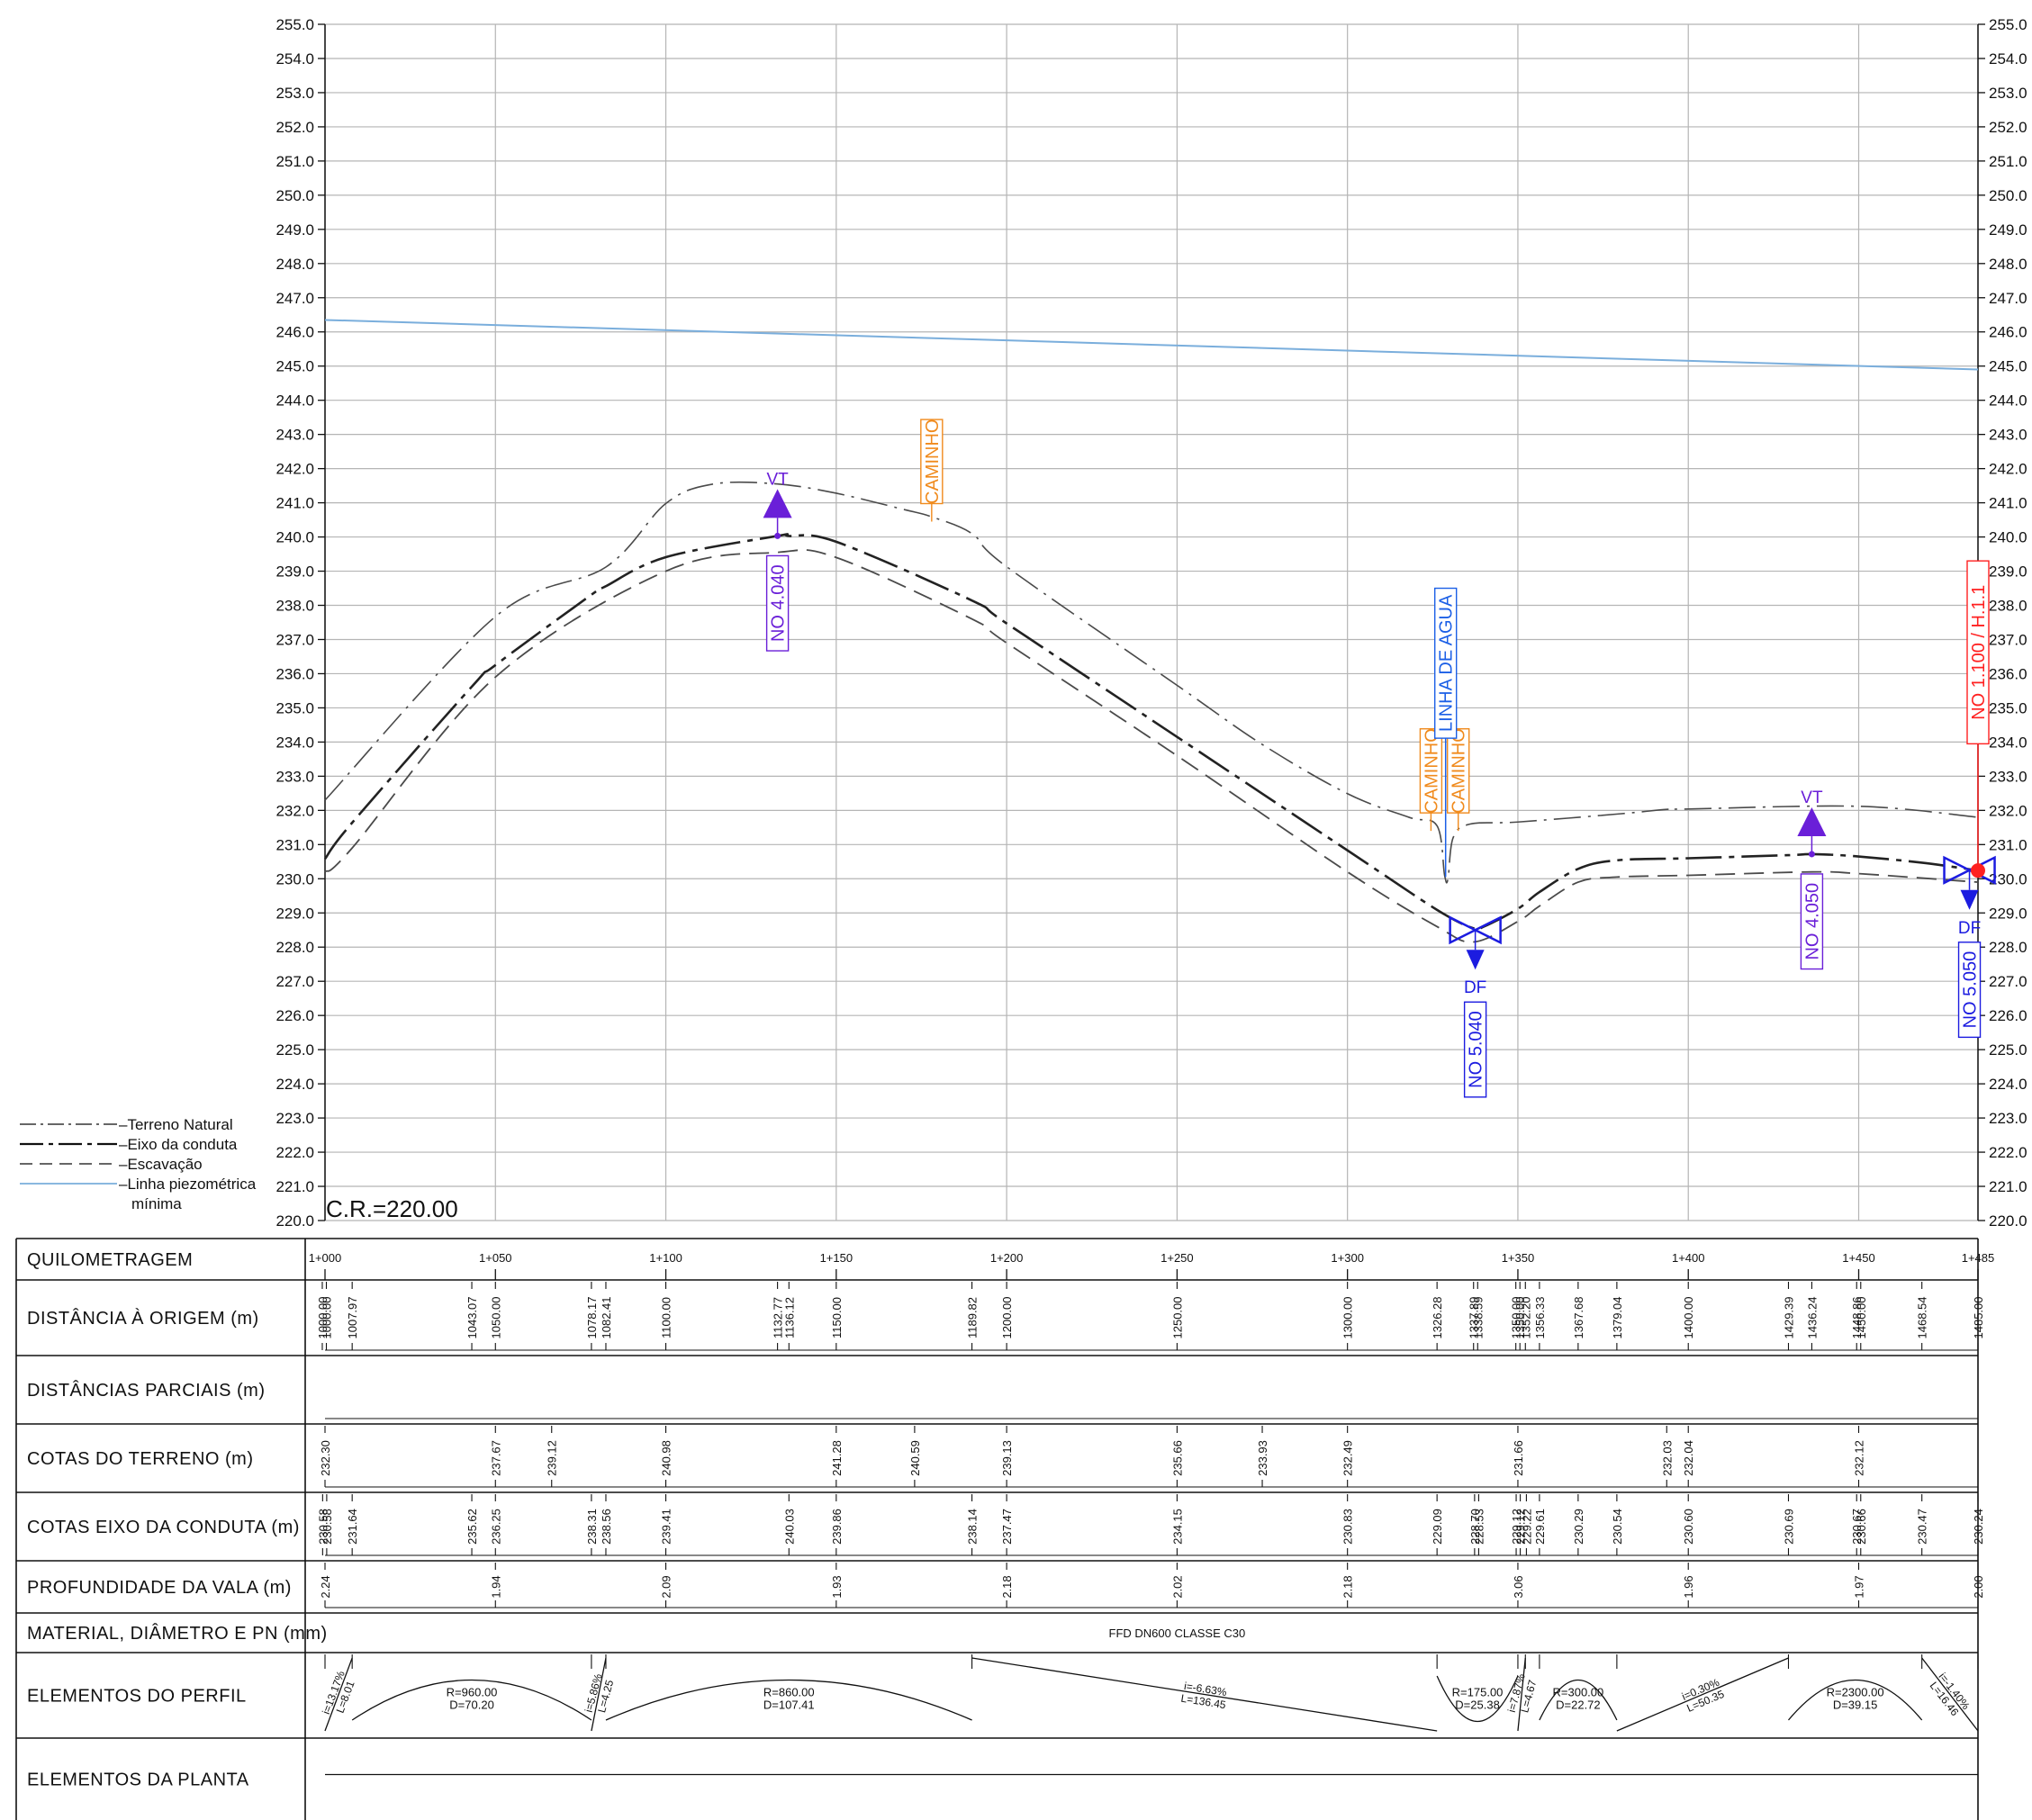  I want to click on perfil-curve-label-2: D=22.72, so click(1578, 1705).